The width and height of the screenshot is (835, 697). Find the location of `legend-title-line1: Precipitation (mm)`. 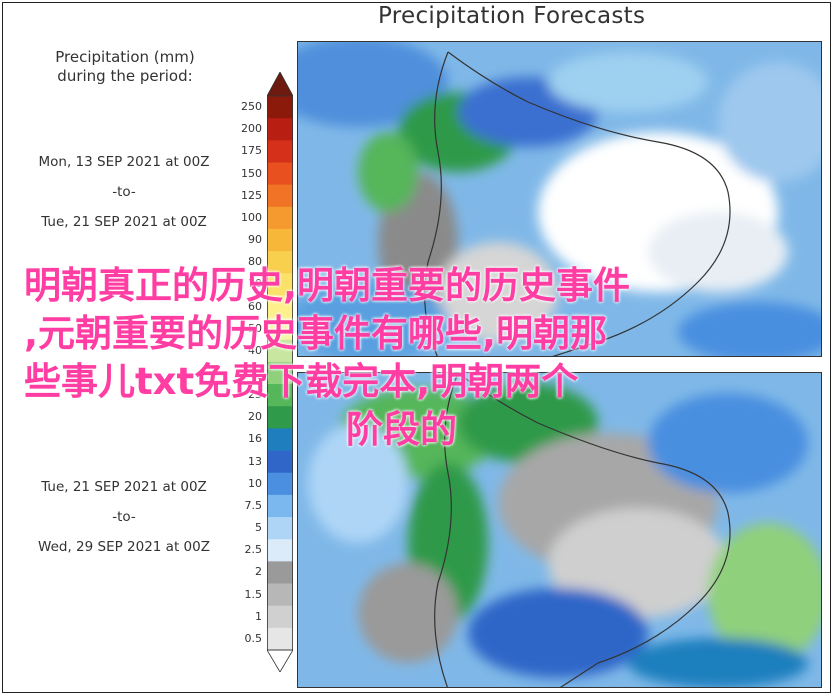

legend-title-line1: Precipitation (mm) is located at coordinates (125, 57).